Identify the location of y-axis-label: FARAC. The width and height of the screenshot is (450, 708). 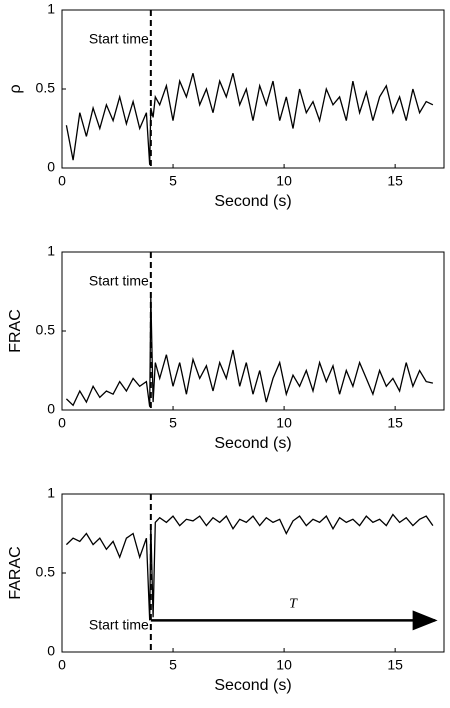
(15, 572).